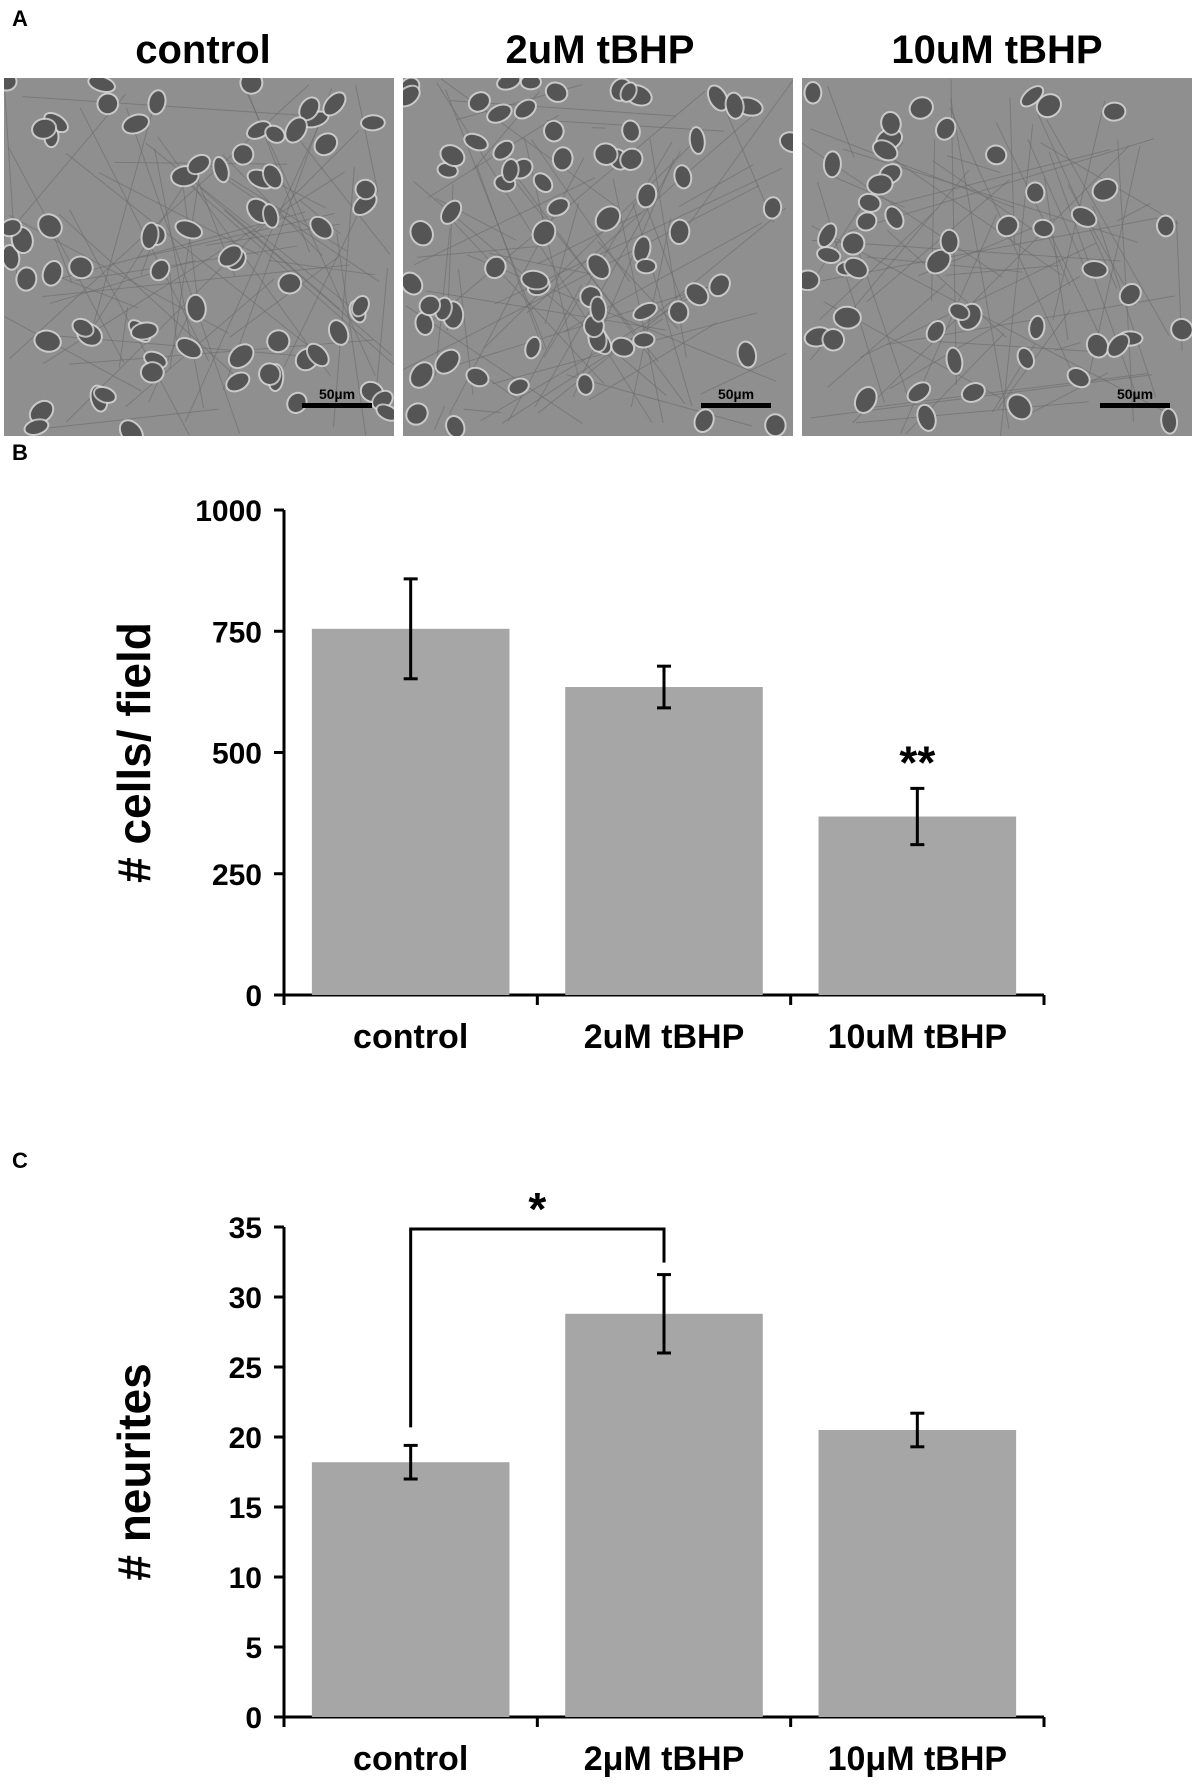 Image resolution: width=1200 pixels, height=1789 pixels. Describe the element at coordinates (537, 1209) in the screenshot. I see `significance-marker: *` at that location.